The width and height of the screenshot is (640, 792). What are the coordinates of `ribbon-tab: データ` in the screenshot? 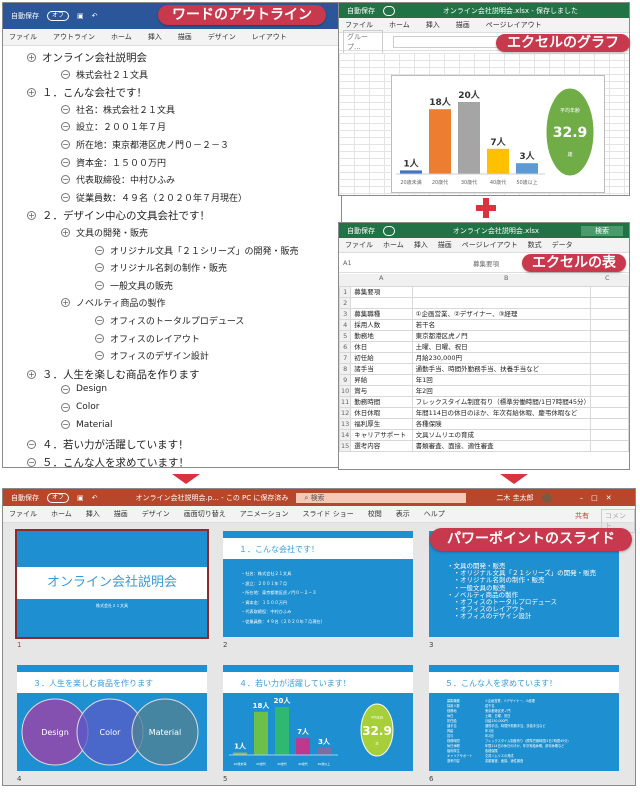 It's located at (562, 245).